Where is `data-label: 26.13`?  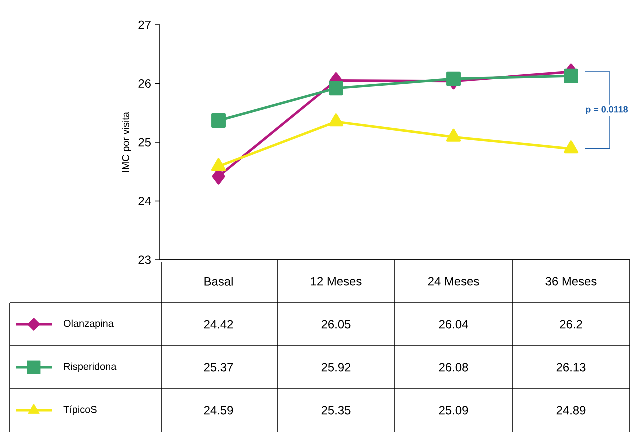
data-label: 26.13 is located at coordinates (571, 367).